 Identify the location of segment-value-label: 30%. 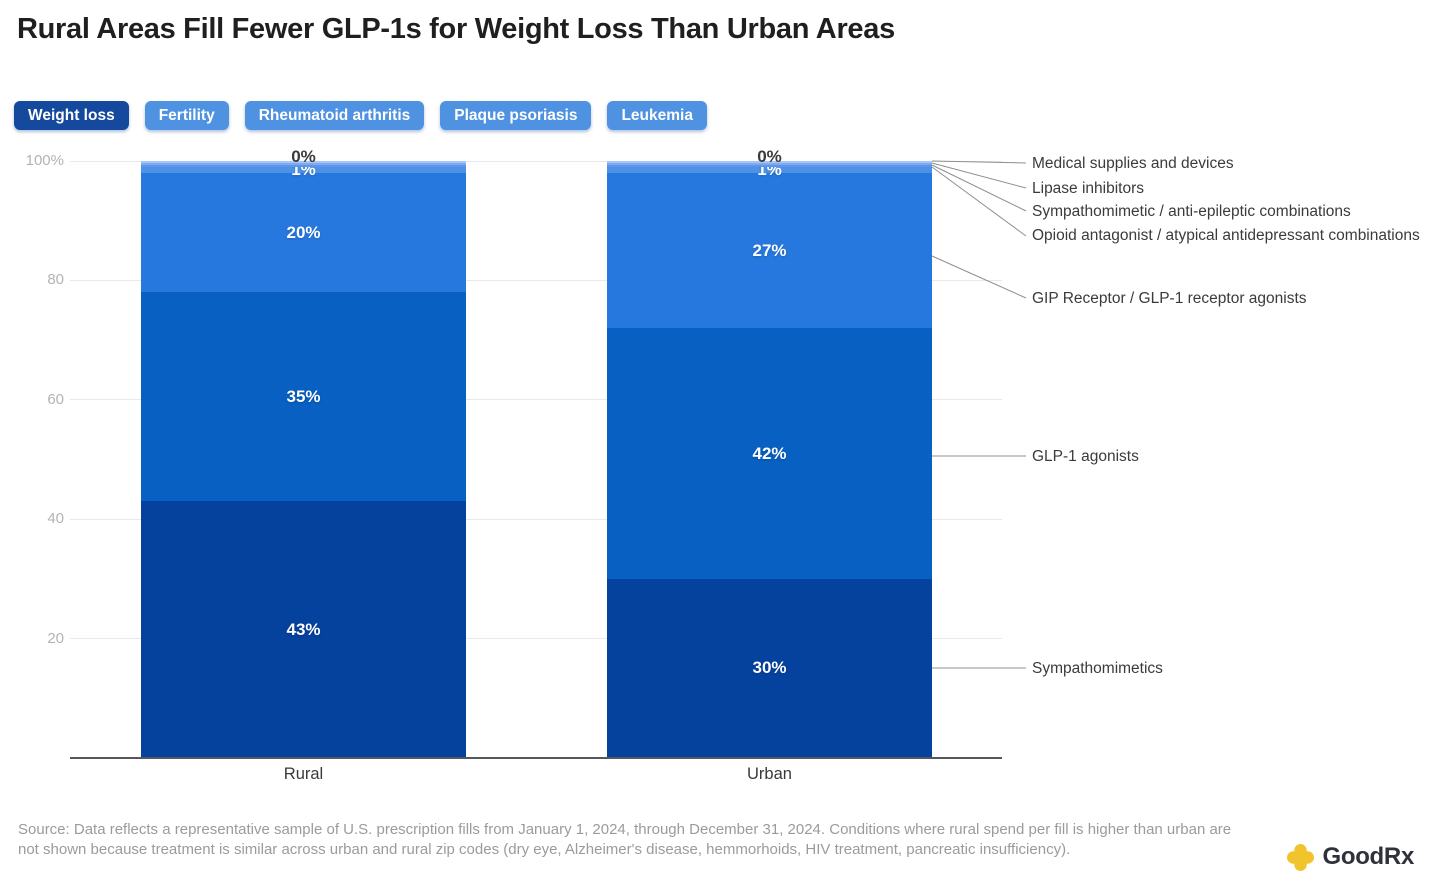
(769, 668).